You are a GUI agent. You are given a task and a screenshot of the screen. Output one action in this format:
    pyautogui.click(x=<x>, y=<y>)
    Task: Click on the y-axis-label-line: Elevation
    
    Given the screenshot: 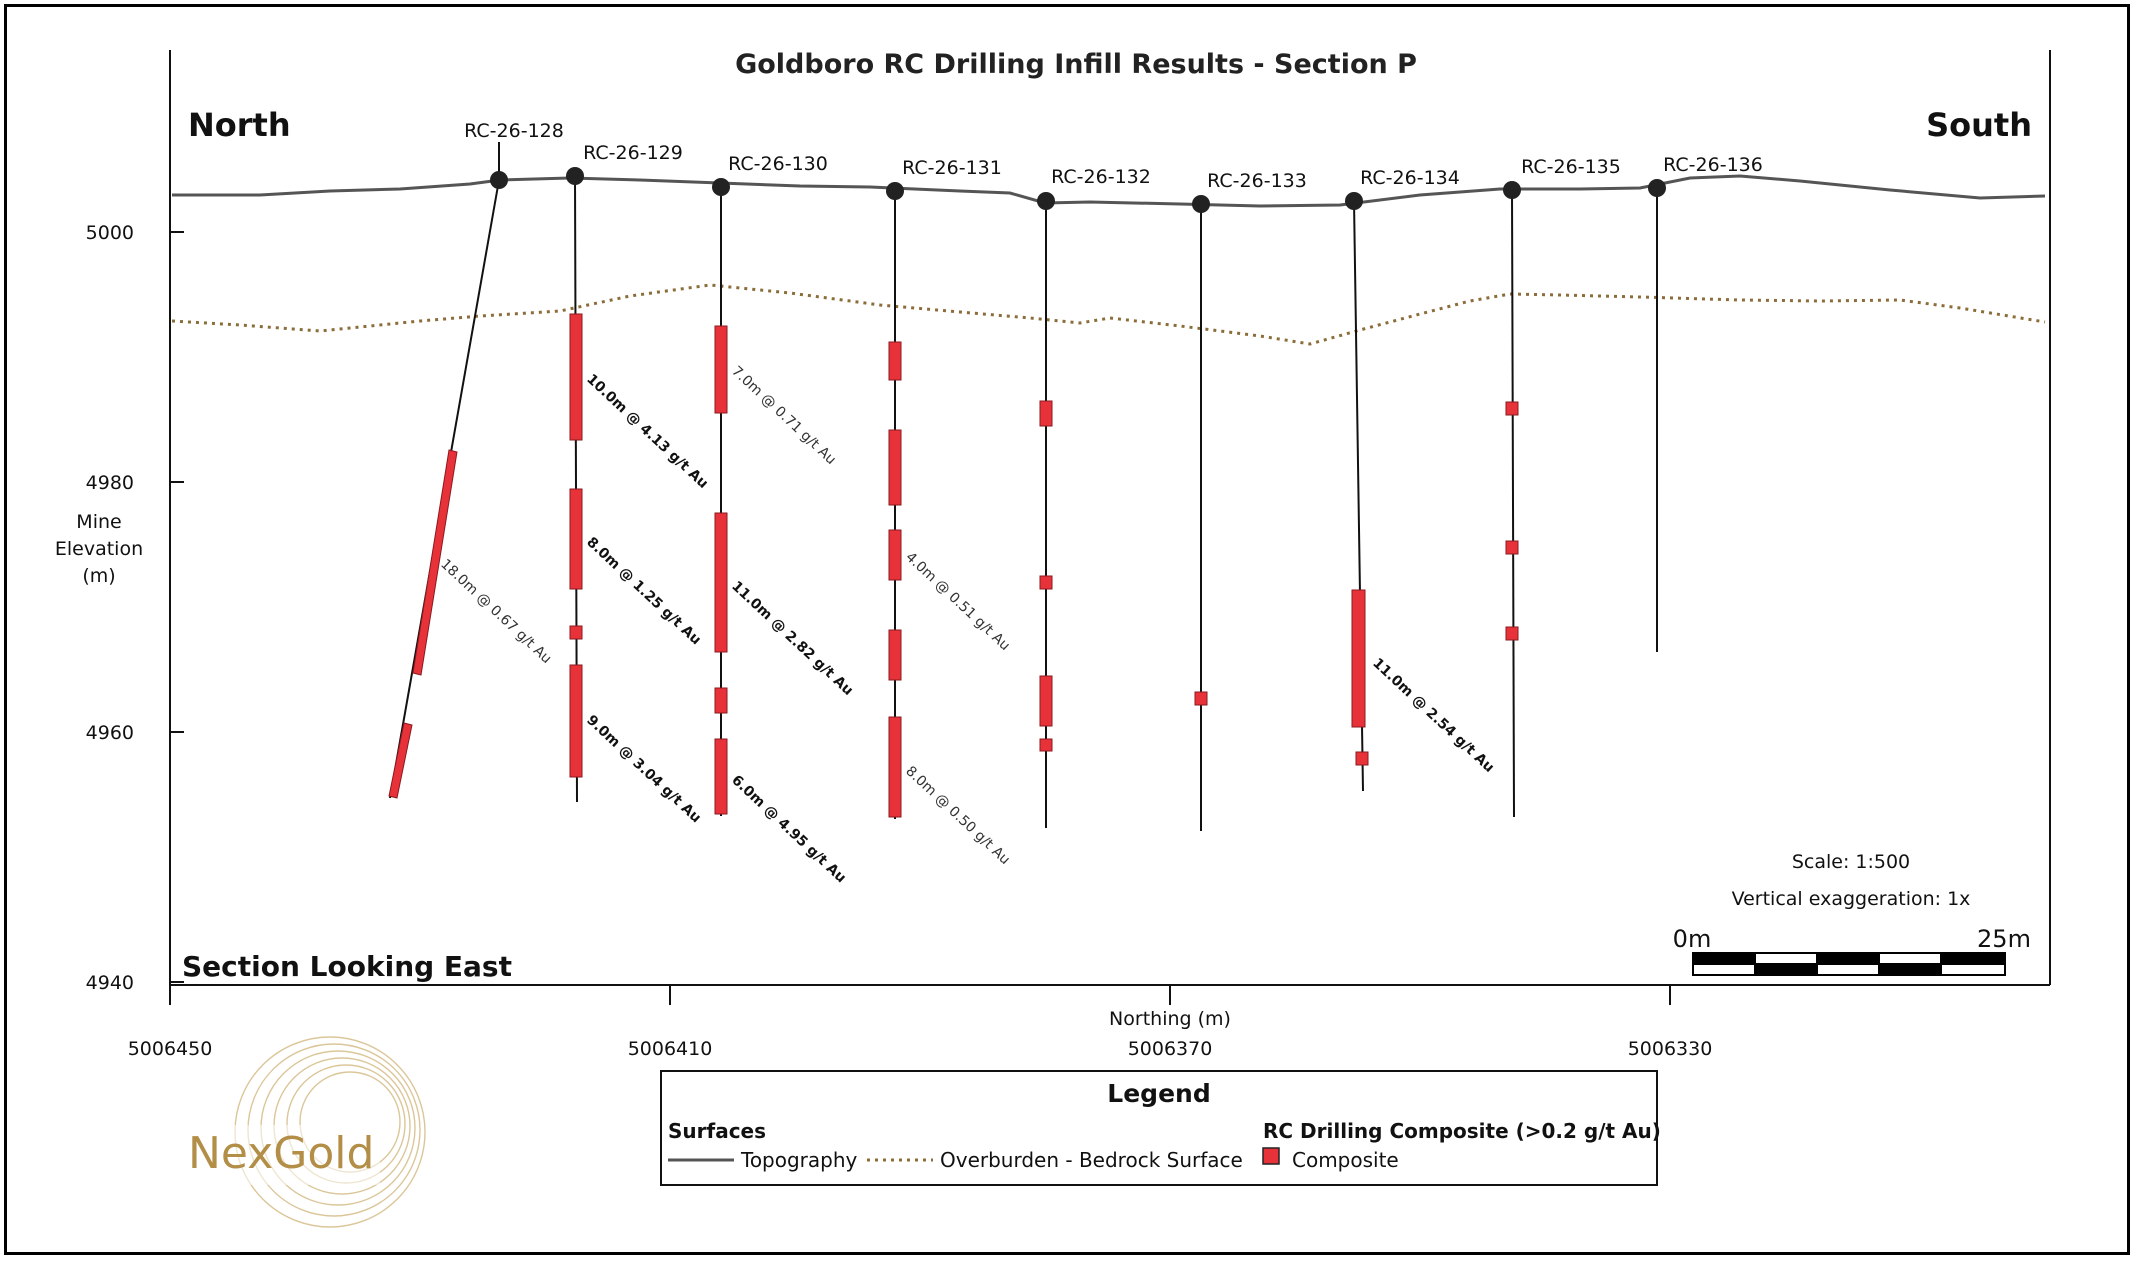 What is the action you would take?
    pyautogui.click(x=99, y=549)
    